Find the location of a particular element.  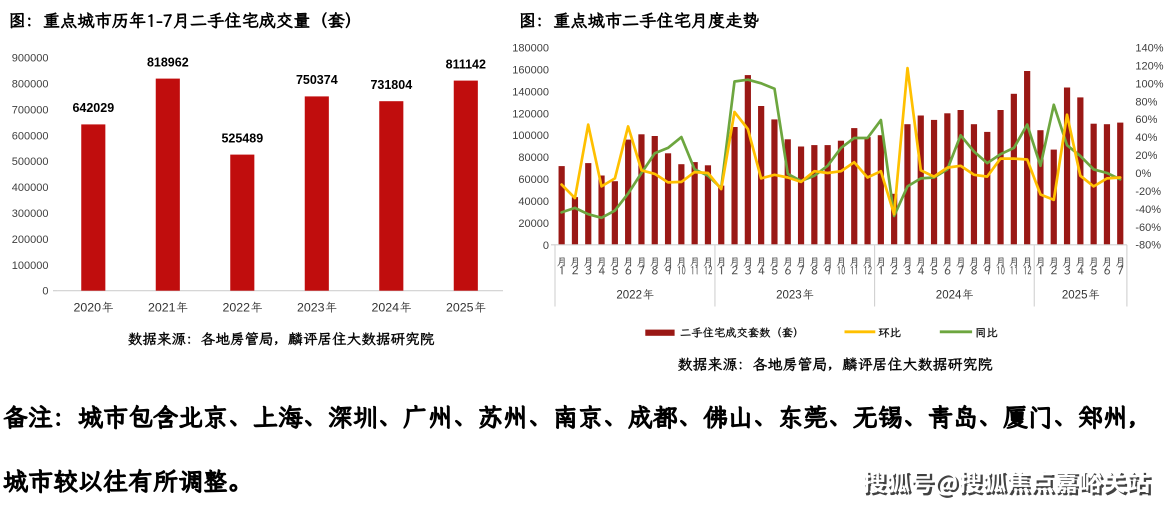

svg-text: 811142 is located at coordinates (466, 64).